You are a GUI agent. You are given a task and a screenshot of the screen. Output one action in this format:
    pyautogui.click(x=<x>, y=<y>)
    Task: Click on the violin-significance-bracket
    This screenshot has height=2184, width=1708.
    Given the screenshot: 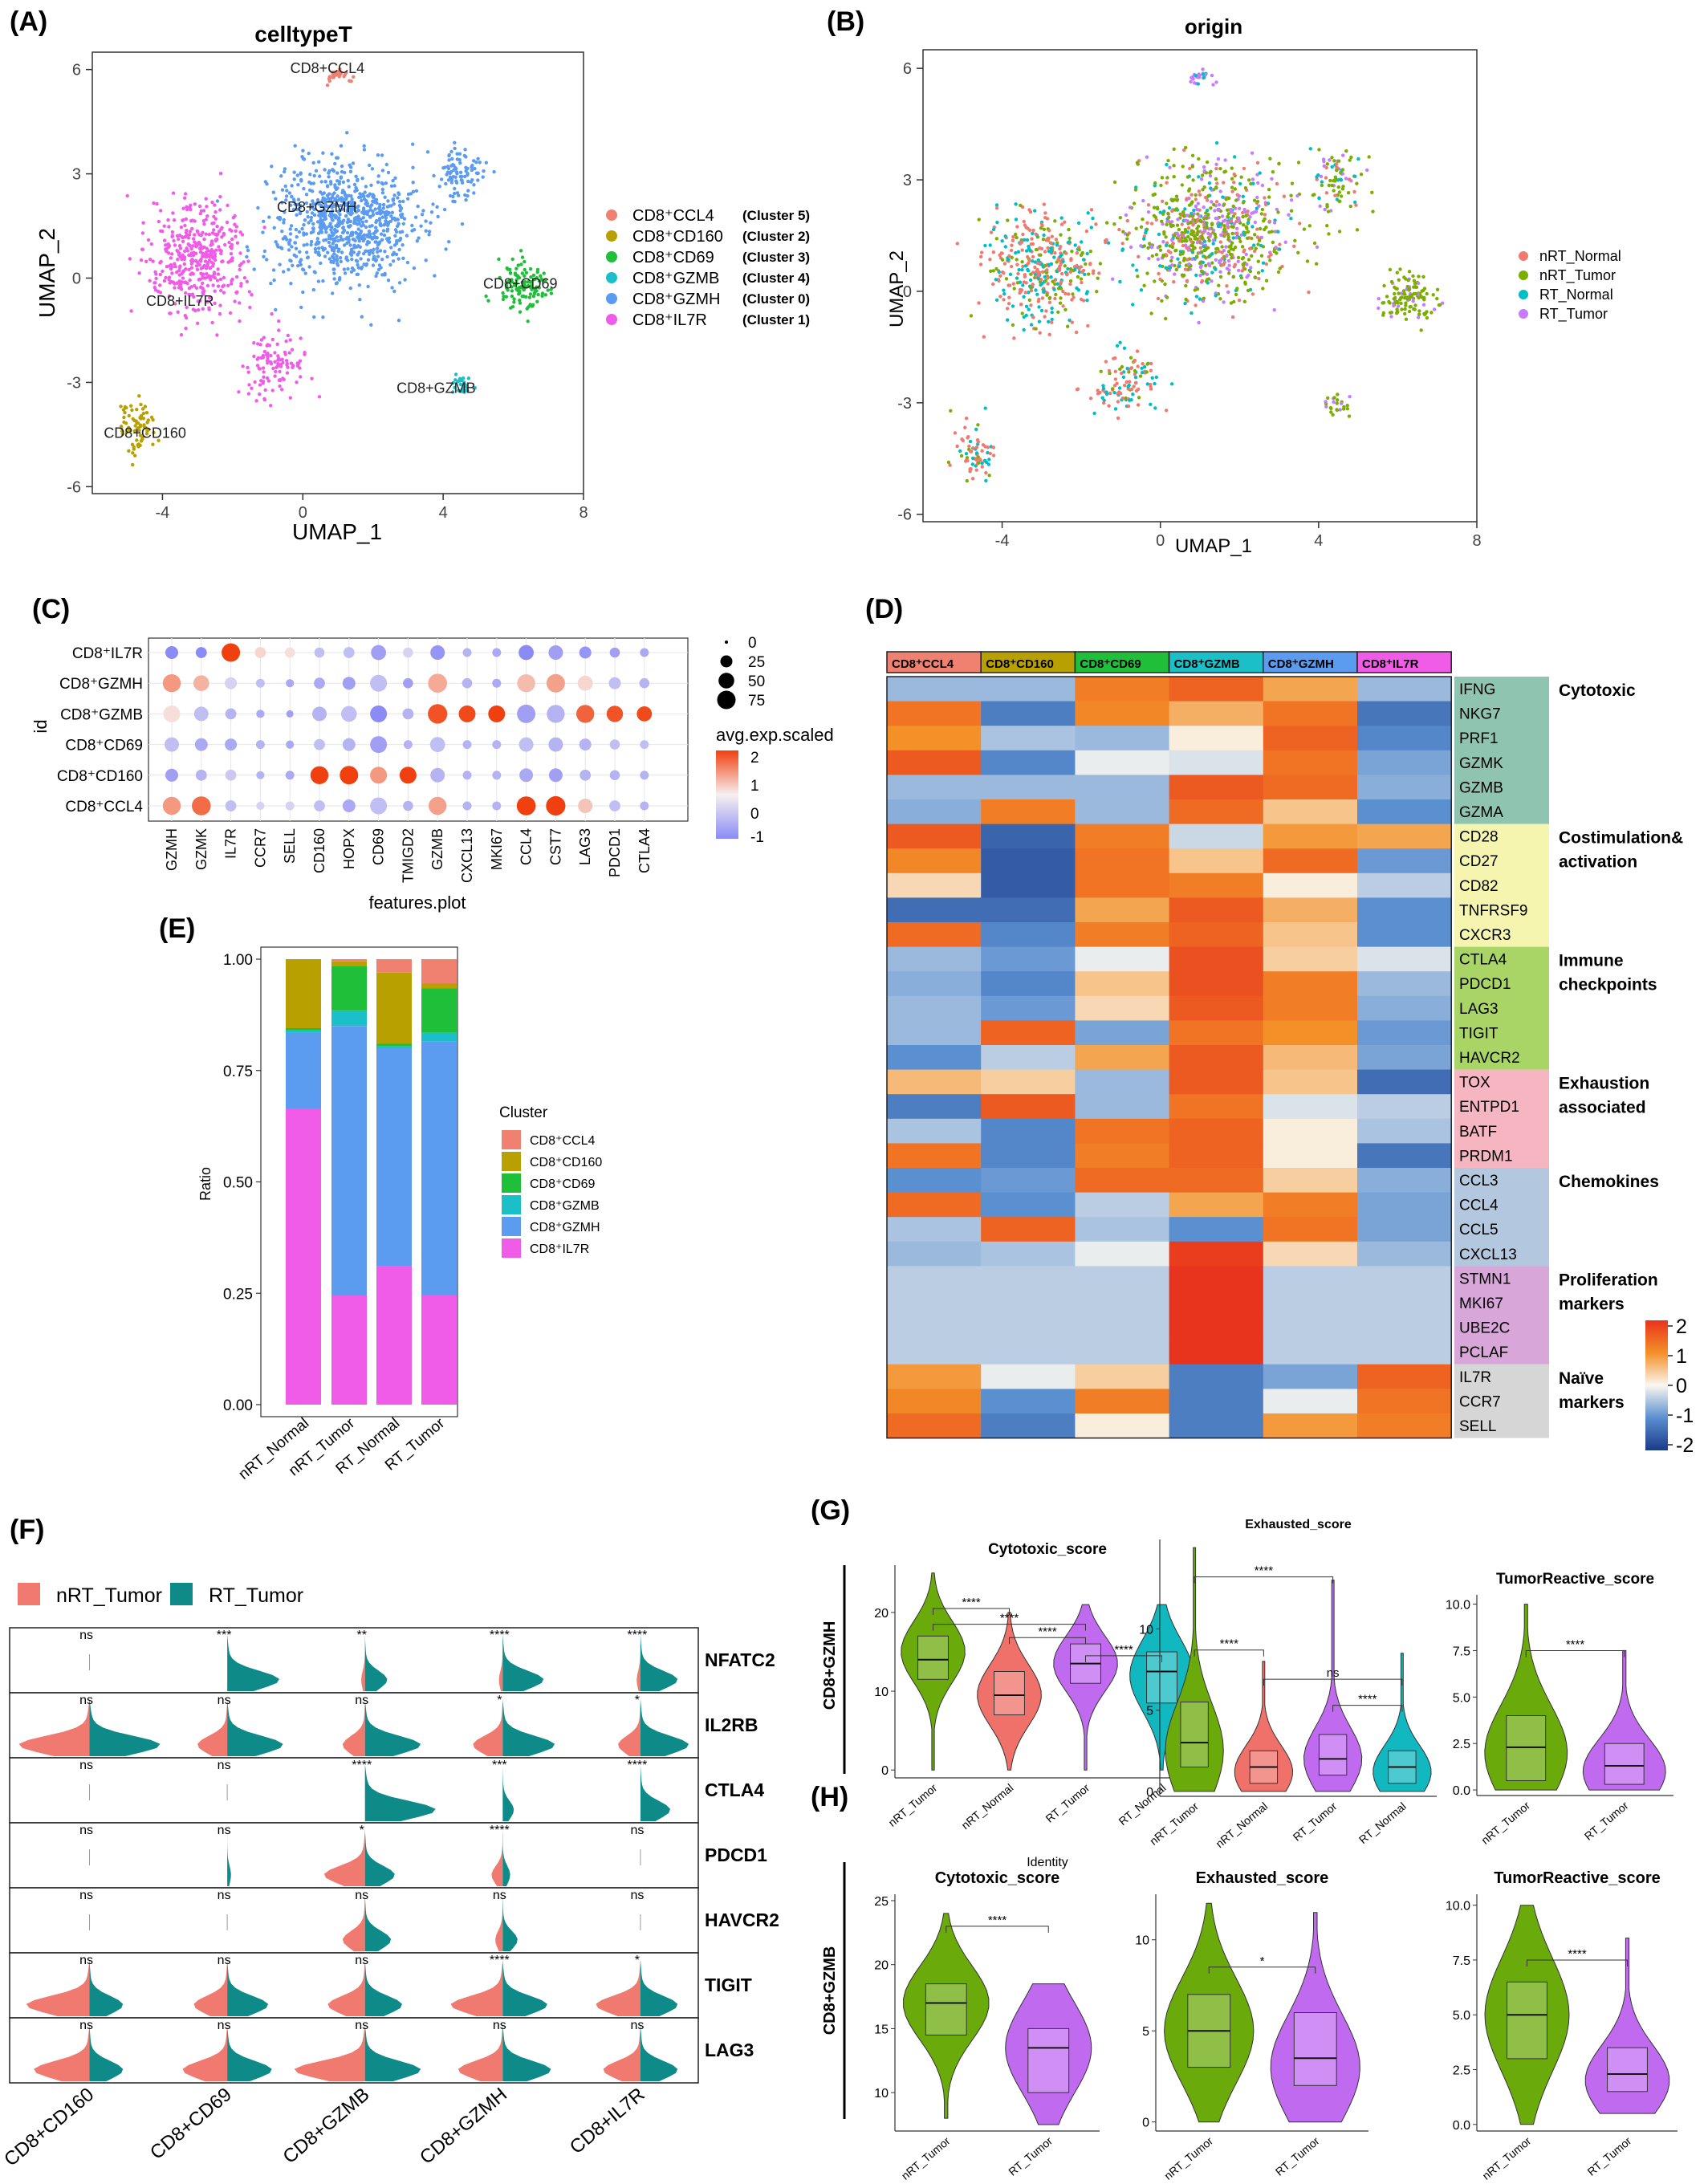 What is the action you would take?
    pyautogui.click(x=1264, y=1580)
    